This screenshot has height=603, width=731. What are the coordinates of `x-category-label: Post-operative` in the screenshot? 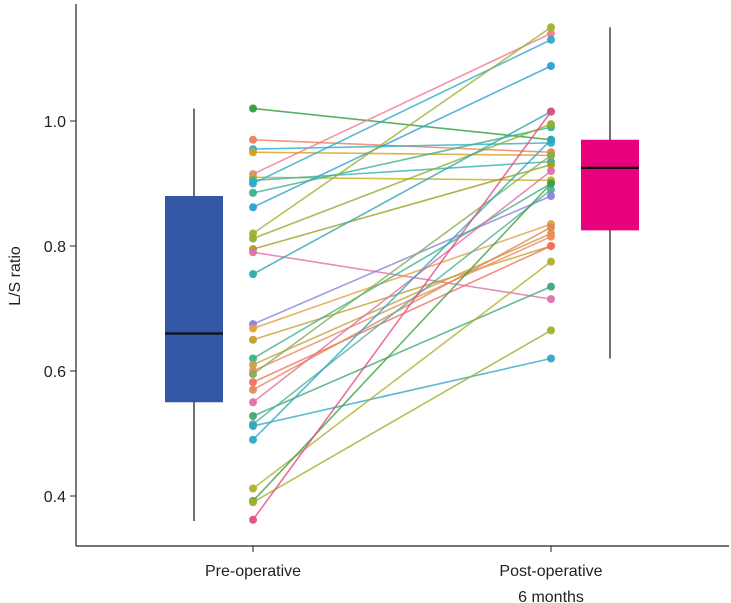 It's located at (550, 571).